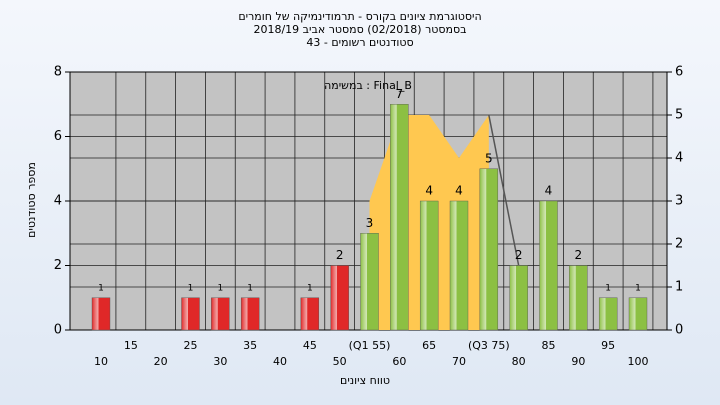 The width and height of the screenshot is (720, 405). Describe the element at coordinates (638, 361) in the screenshot. I see `x-tick-label: 100` at that location.